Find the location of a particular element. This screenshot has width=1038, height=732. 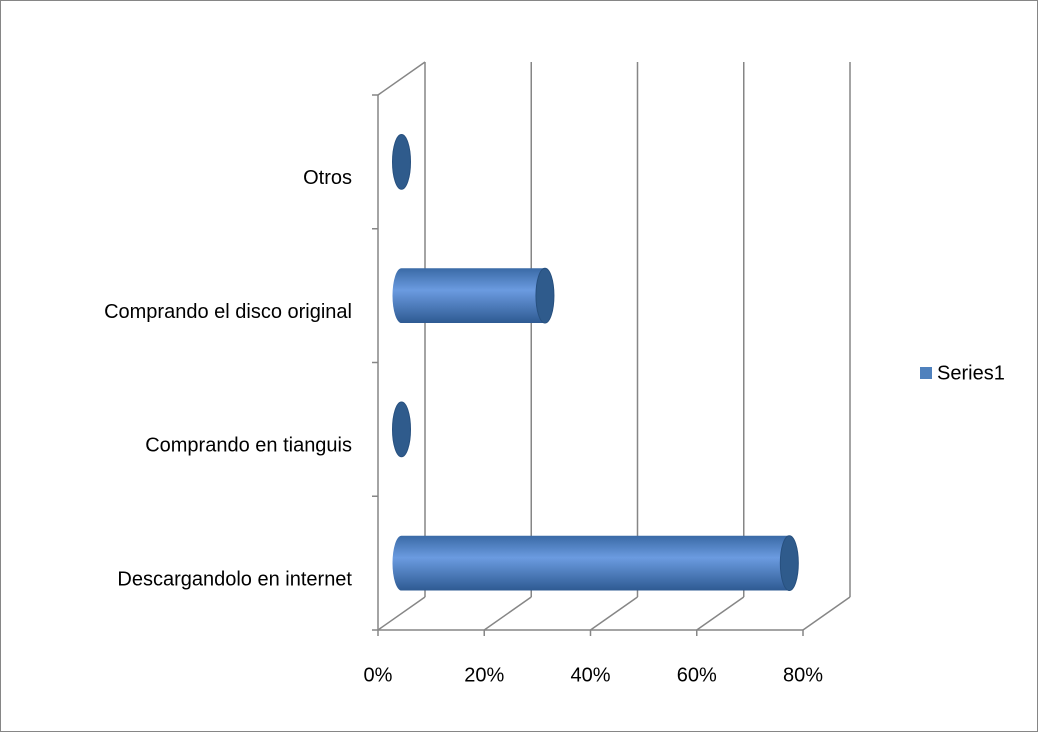

x-tick-label: 60% is located at coordinates (697, 675).